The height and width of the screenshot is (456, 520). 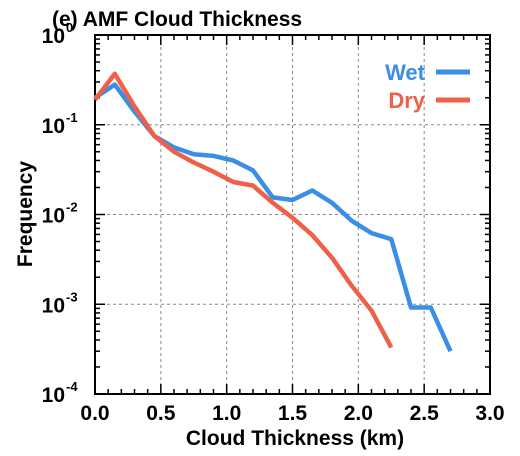 I want to click on x-tick-label: 1.0, so click(x=226, y=413).